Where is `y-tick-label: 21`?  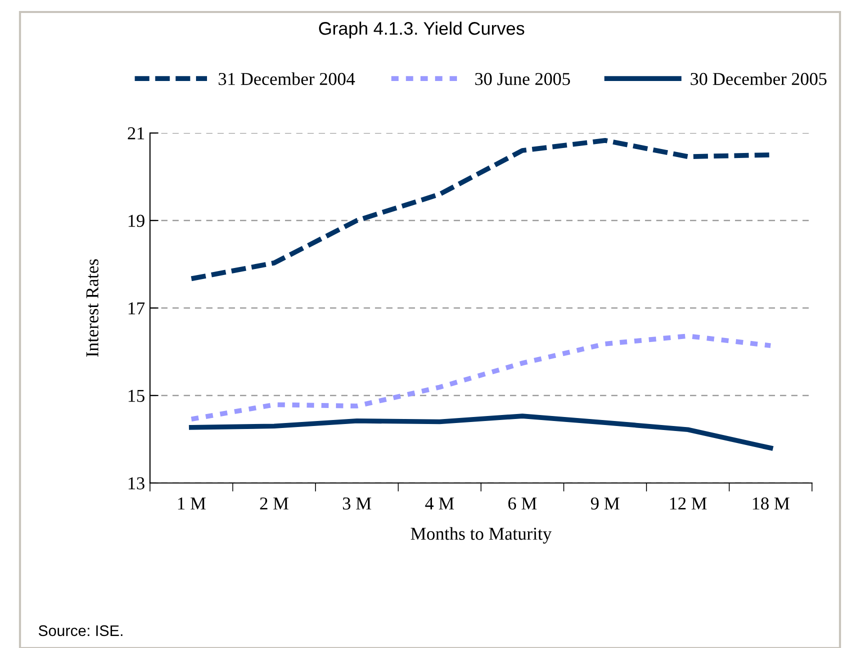
y-tick-label: 21 is located at coordinates (136, 133).